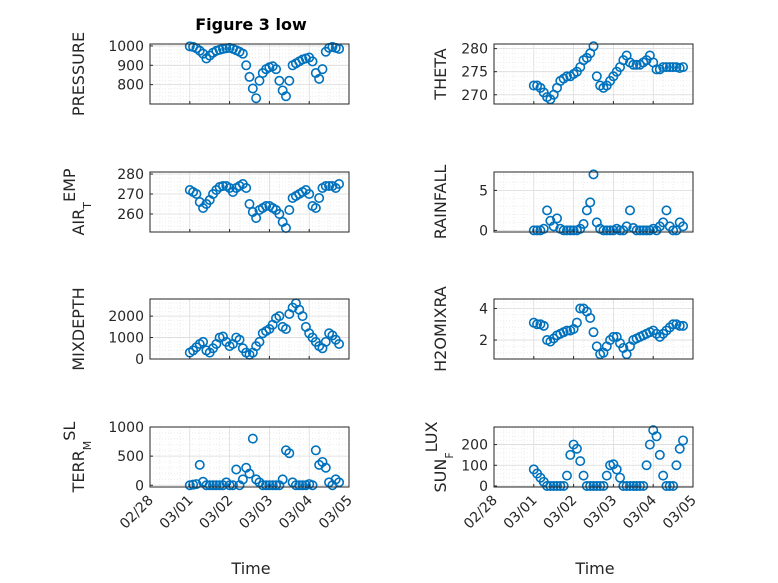  What do you see at coordinates (250, 568) in the screenshot?
I see `x-axis-label-left: Time` at bounding box center [250, 568].